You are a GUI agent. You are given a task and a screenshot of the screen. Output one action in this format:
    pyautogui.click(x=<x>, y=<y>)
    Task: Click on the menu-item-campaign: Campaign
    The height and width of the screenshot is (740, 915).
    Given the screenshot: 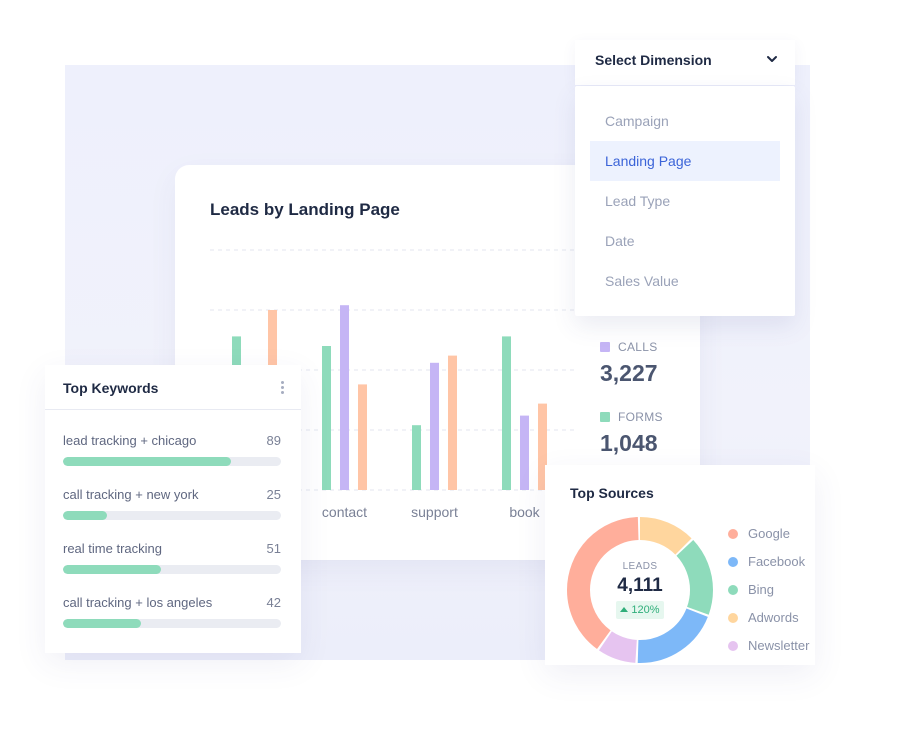 What is the action you would take?
    pyautogui.click(x=637, y=121)
    